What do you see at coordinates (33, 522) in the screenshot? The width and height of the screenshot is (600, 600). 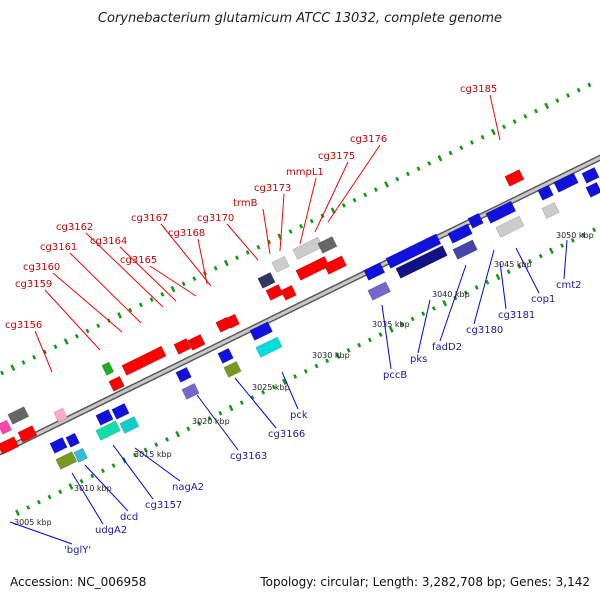 I see `scale-label: 3005 kbp` at bounding box center [33, 522].